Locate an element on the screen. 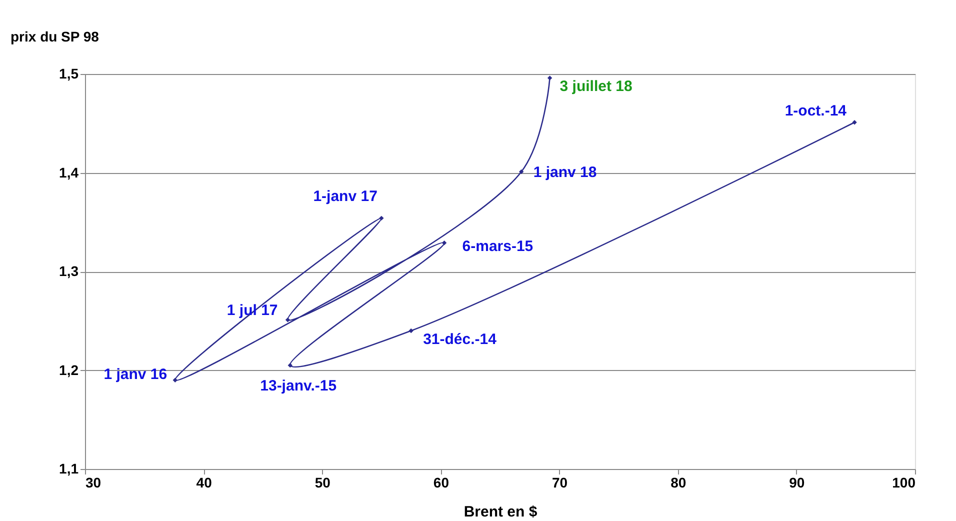  x-tick-label: 60 is located at coordinates (441, 482).